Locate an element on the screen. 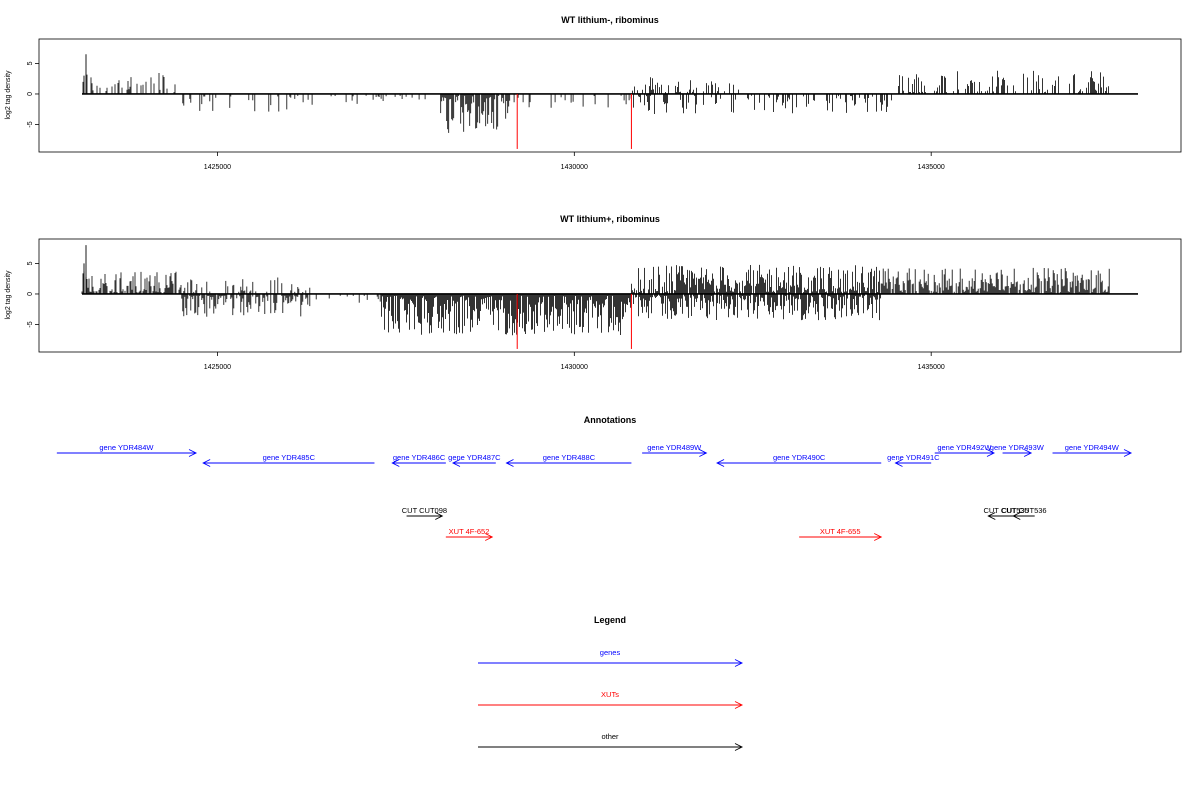  legend-label: genes is located at coordinates (610, 652).